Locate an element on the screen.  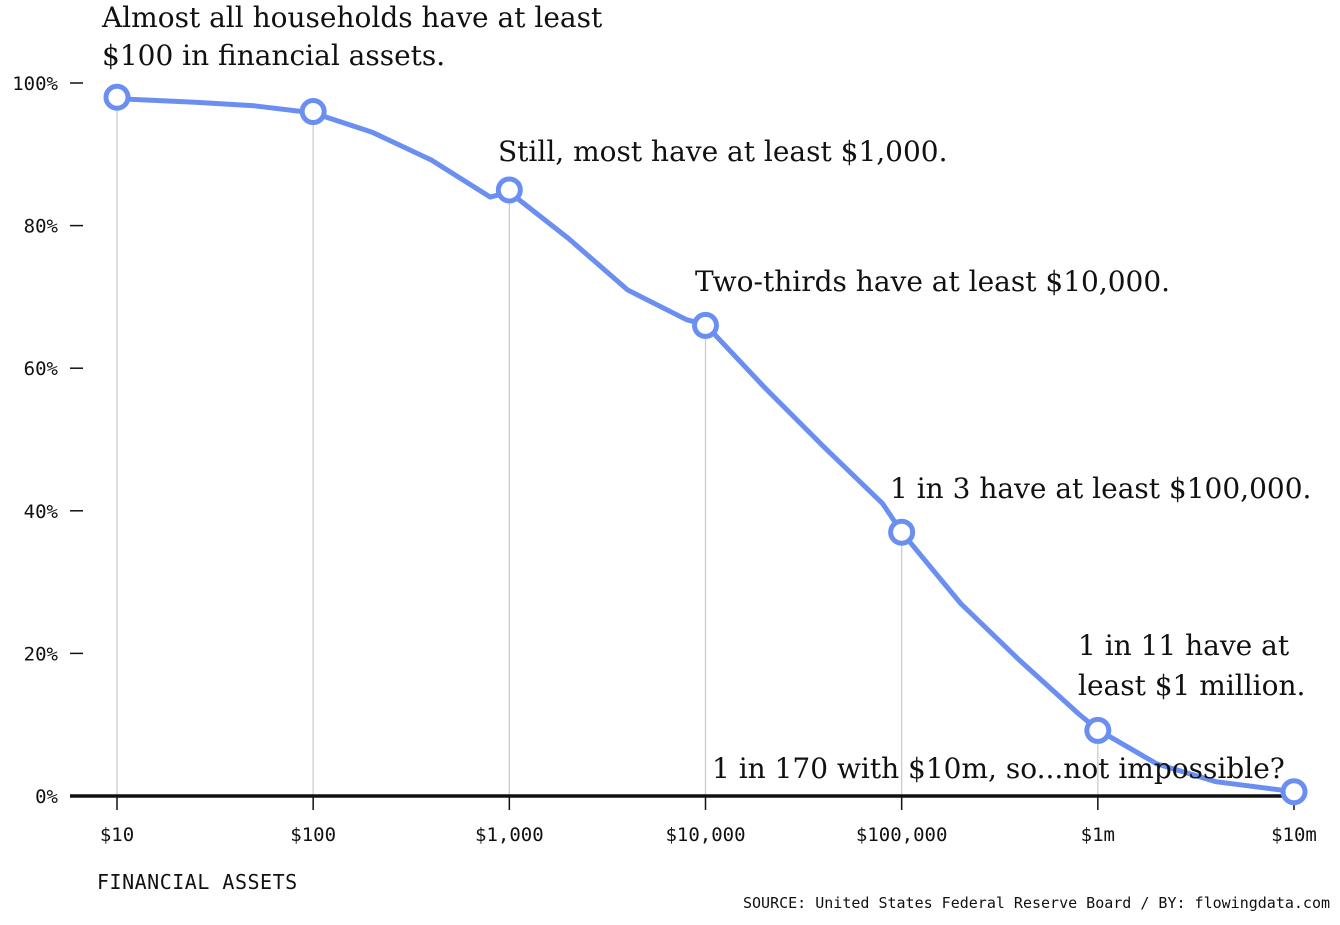
annotation-4-line-0: 1 in 11 have at is located at coordinates (1184, 645).